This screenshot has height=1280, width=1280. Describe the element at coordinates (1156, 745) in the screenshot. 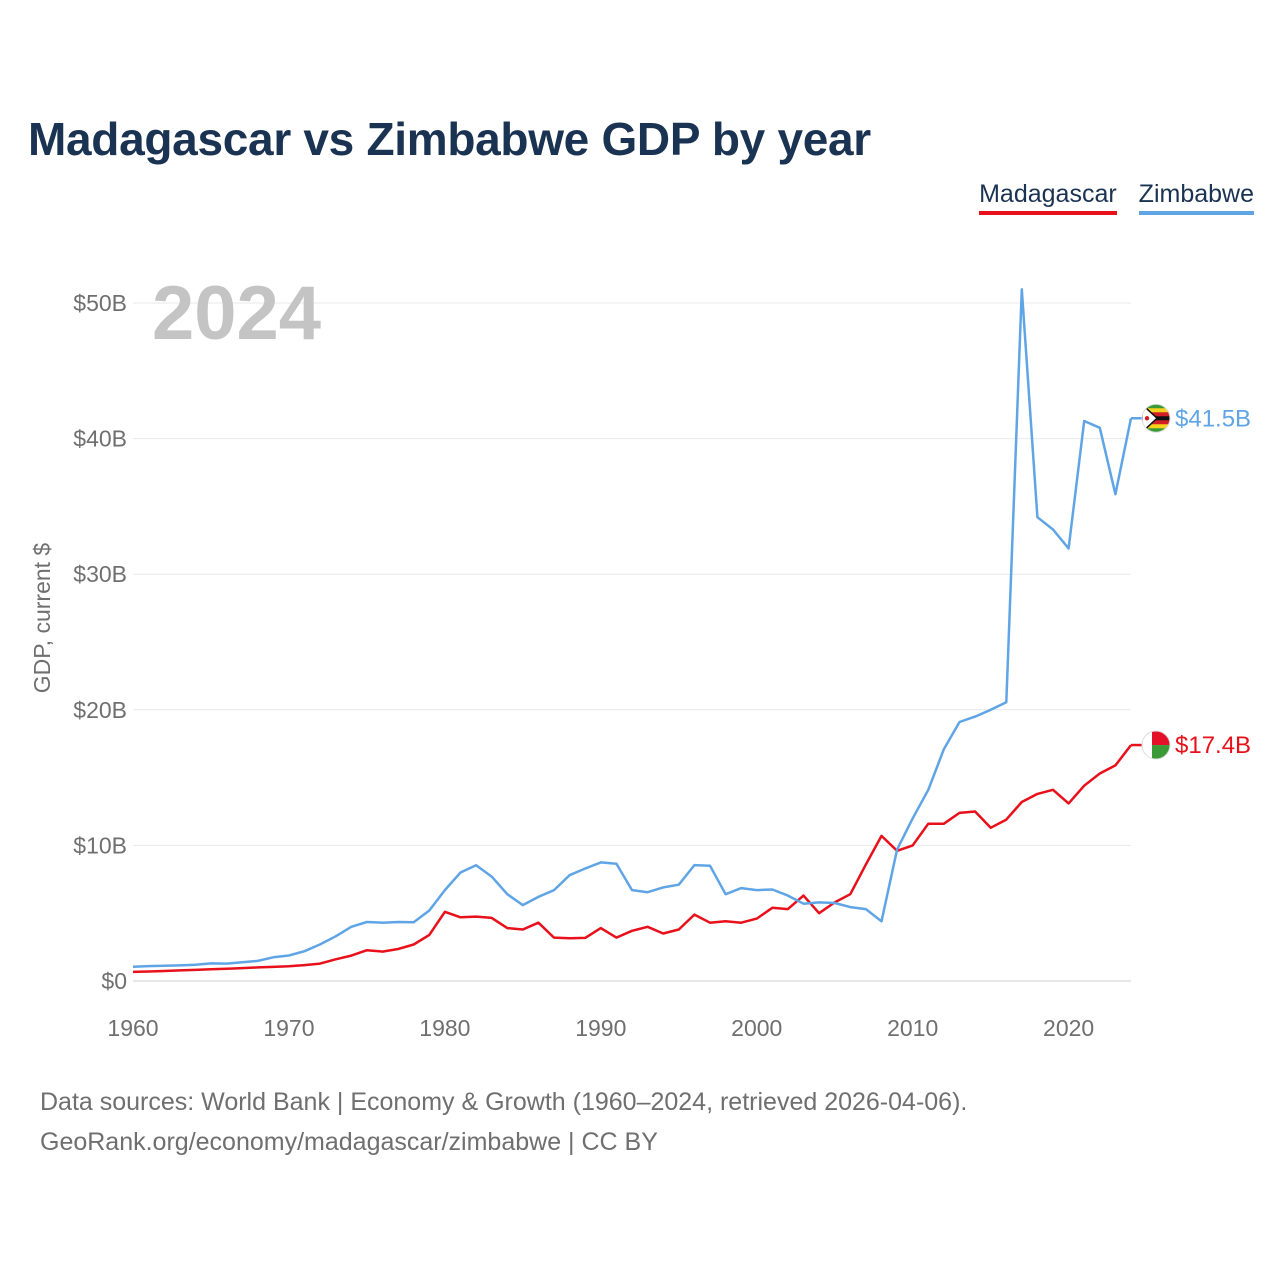

I see `madagascar-flag-icon` at that location.